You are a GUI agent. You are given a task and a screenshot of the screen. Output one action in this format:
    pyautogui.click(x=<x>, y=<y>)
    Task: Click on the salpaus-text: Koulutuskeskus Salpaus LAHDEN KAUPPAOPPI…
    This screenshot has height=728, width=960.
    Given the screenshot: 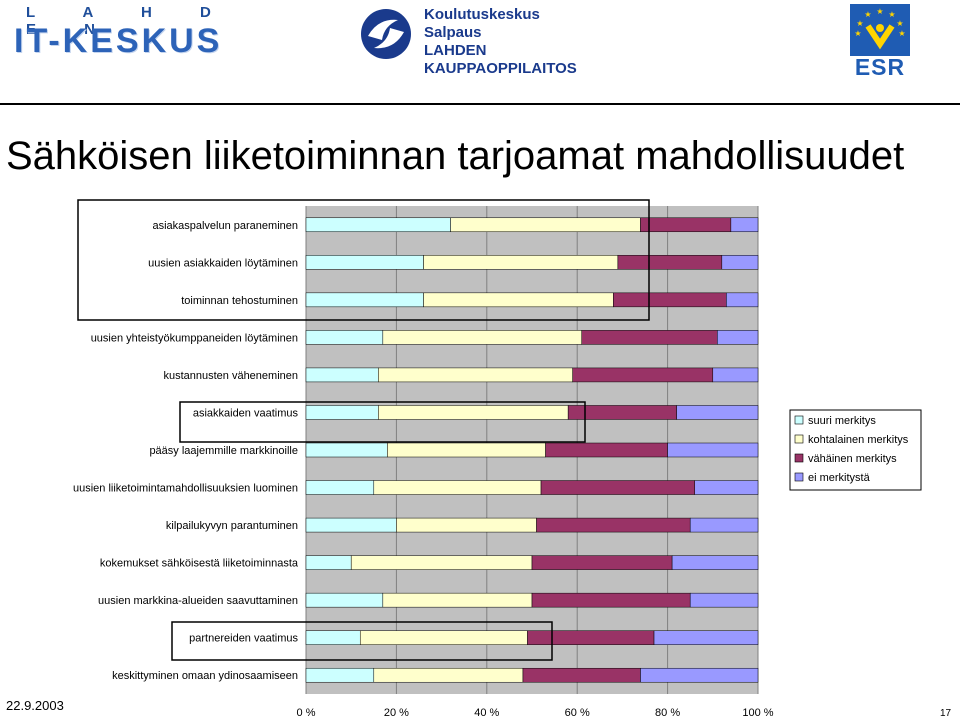 What is the action you would take?
    pyautogui.click(x=511, y=42)
    